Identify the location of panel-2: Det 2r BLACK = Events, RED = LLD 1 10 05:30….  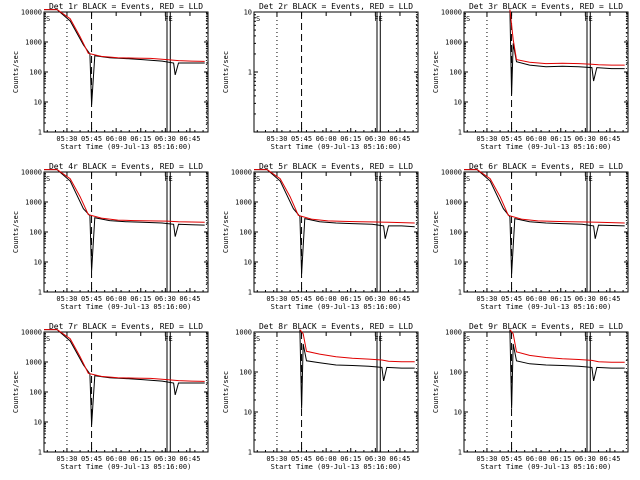
(320, 76).